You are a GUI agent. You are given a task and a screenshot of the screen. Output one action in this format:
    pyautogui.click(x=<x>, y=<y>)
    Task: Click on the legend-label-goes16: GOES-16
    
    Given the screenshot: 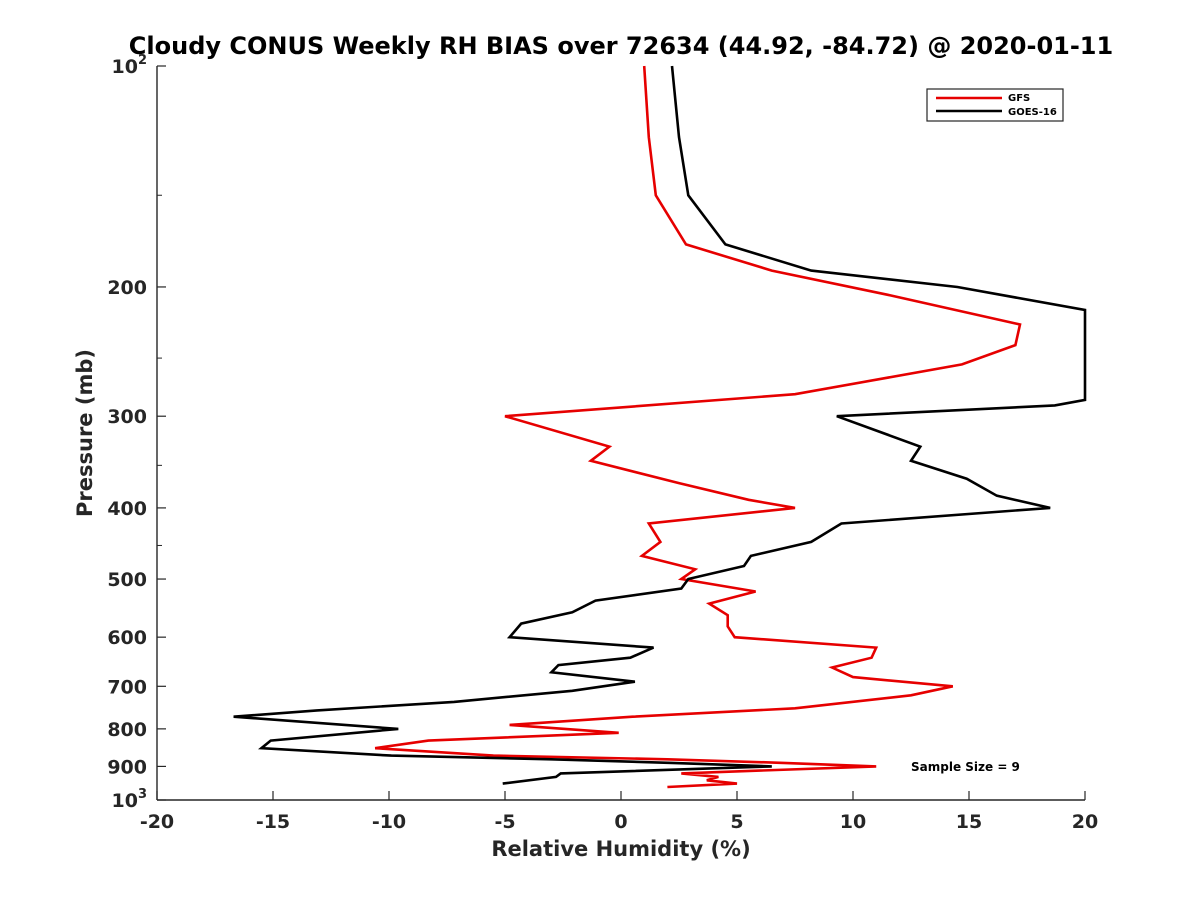 What is the action you would take?
    pyautogui.click(x=1032, y=112)
    